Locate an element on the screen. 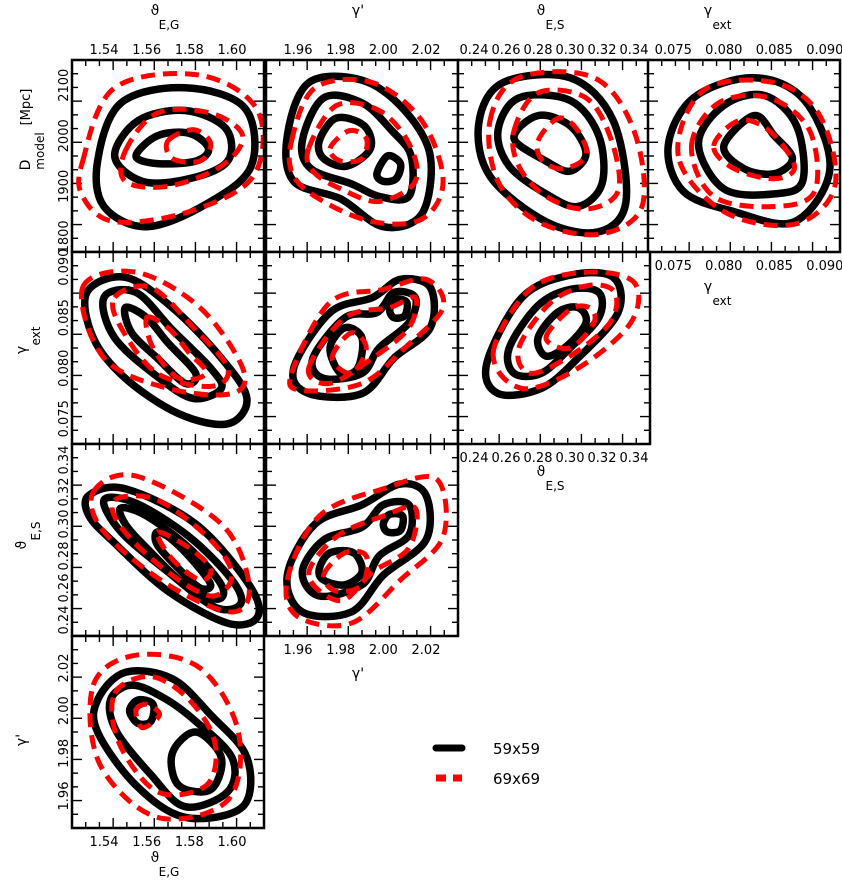 This screenshot has width=842, height=885. legend: 59x59 69x69 is located at coordinates (488, 764).